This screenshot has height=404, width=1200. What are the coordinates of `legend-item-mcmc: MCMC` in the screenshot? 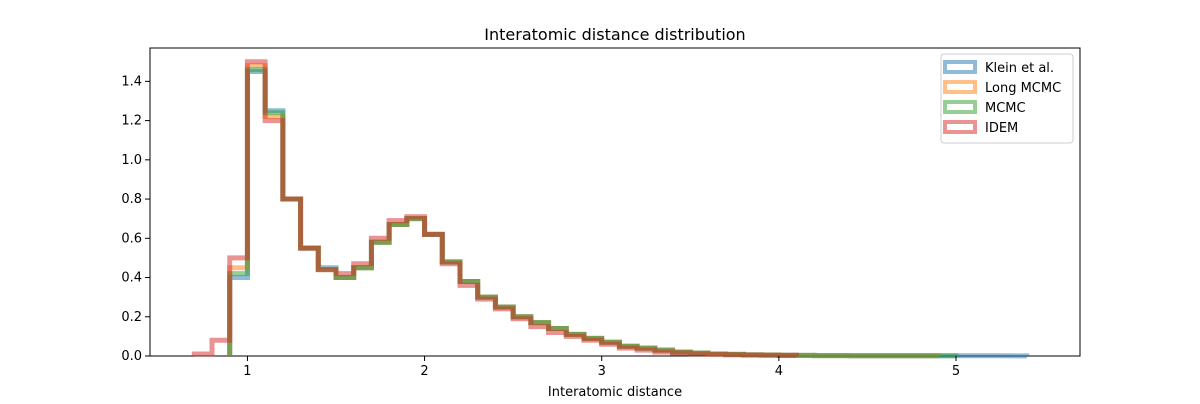 It's located at (984, 108).